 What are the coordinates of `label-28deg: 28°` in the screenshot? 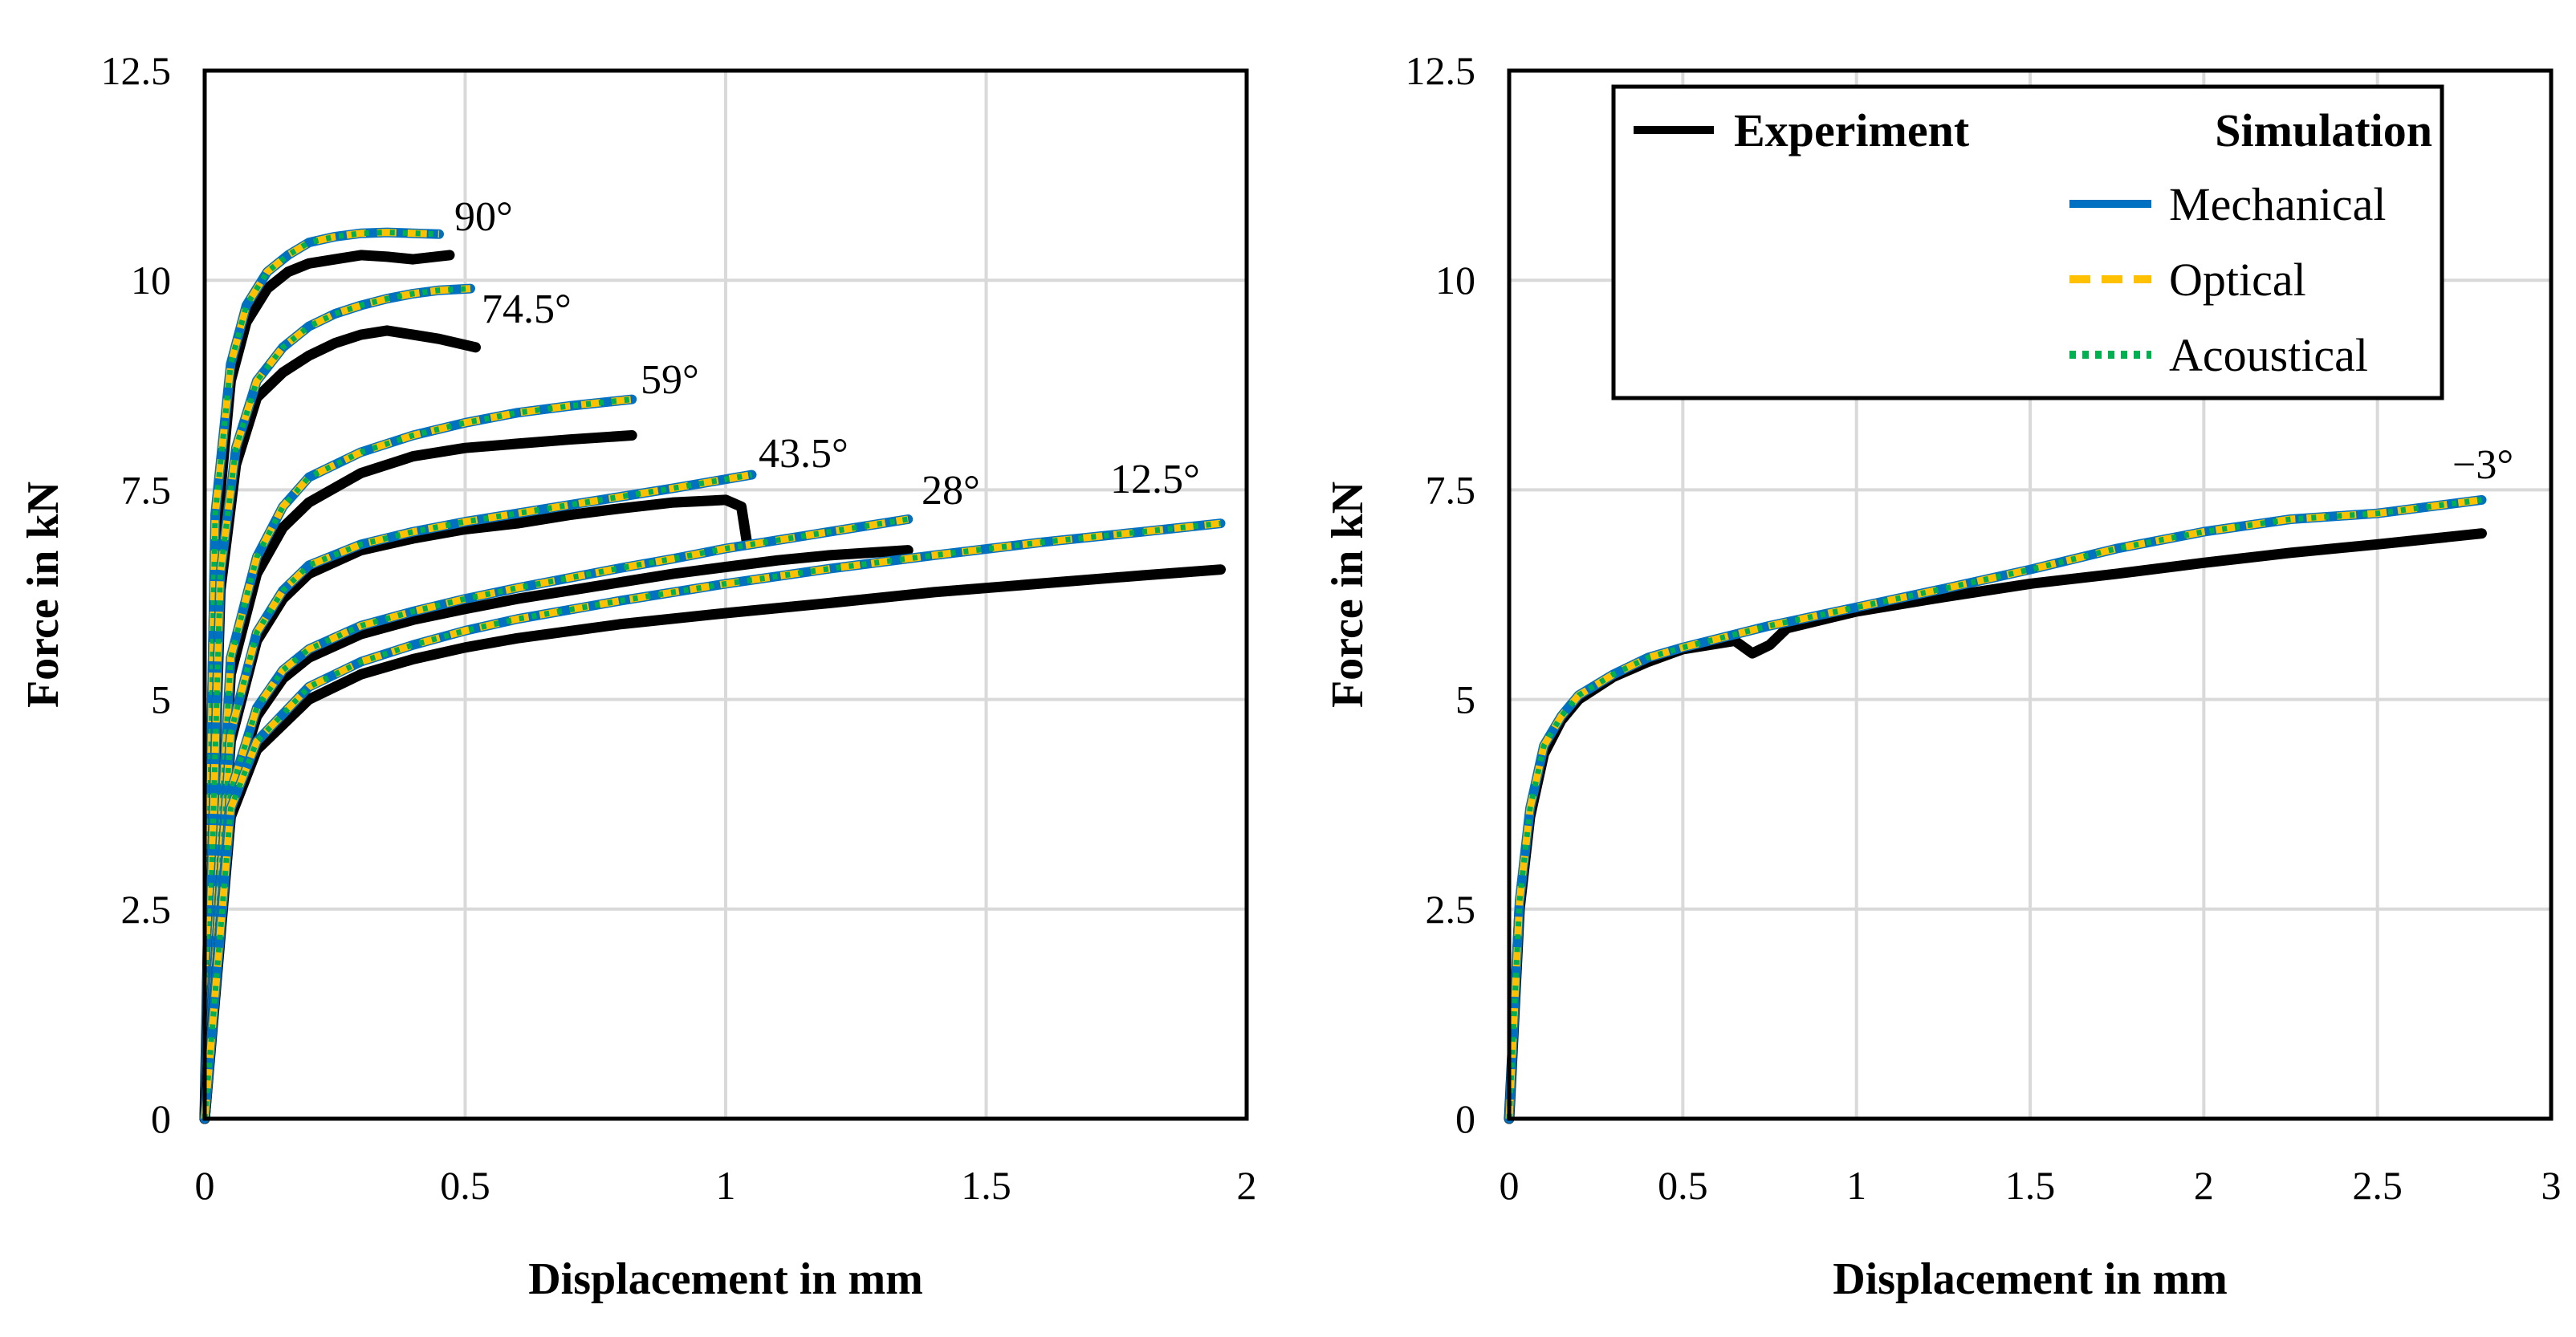 It's located at (951, 491).